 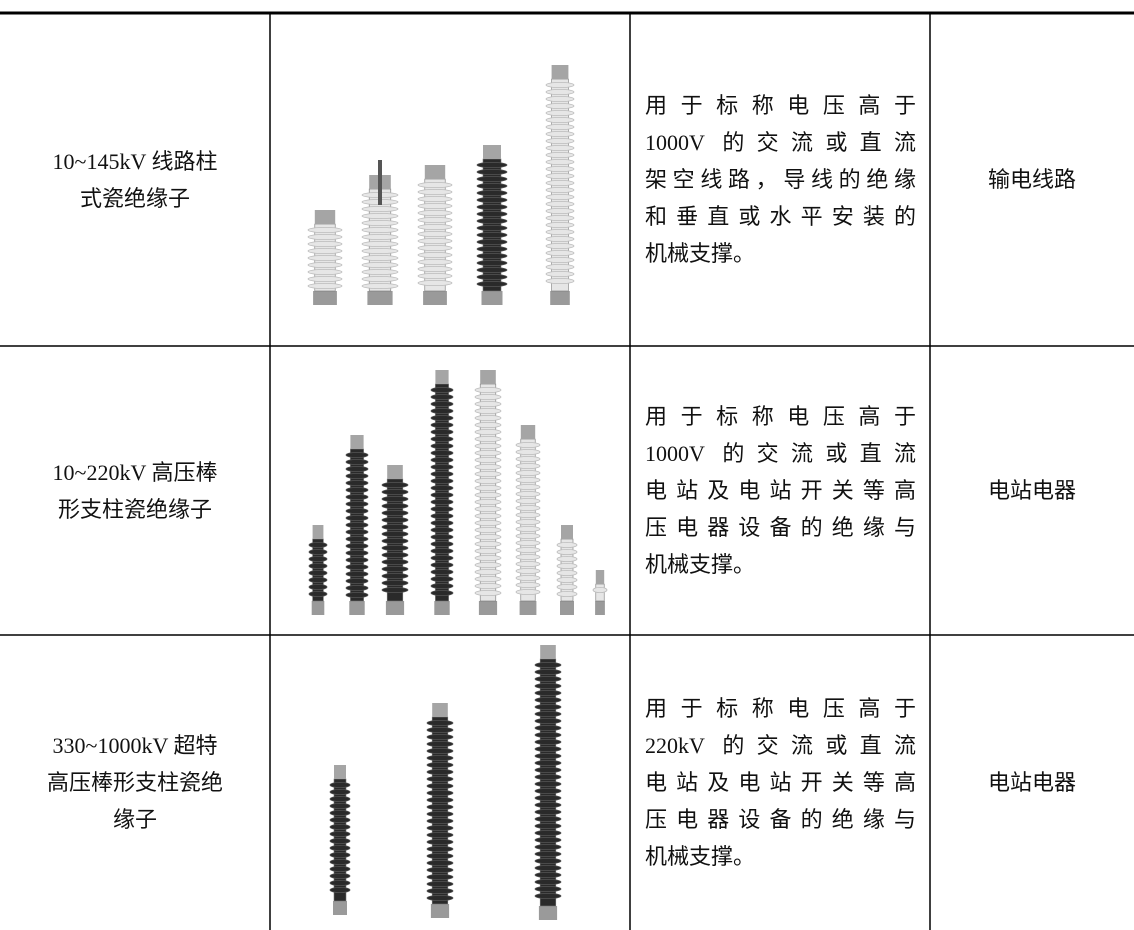 What do you see at coordinates (780, 490) in the screenshot?
I see `description-line: 电站及电站开关等高` at bounding box center [780, 490].